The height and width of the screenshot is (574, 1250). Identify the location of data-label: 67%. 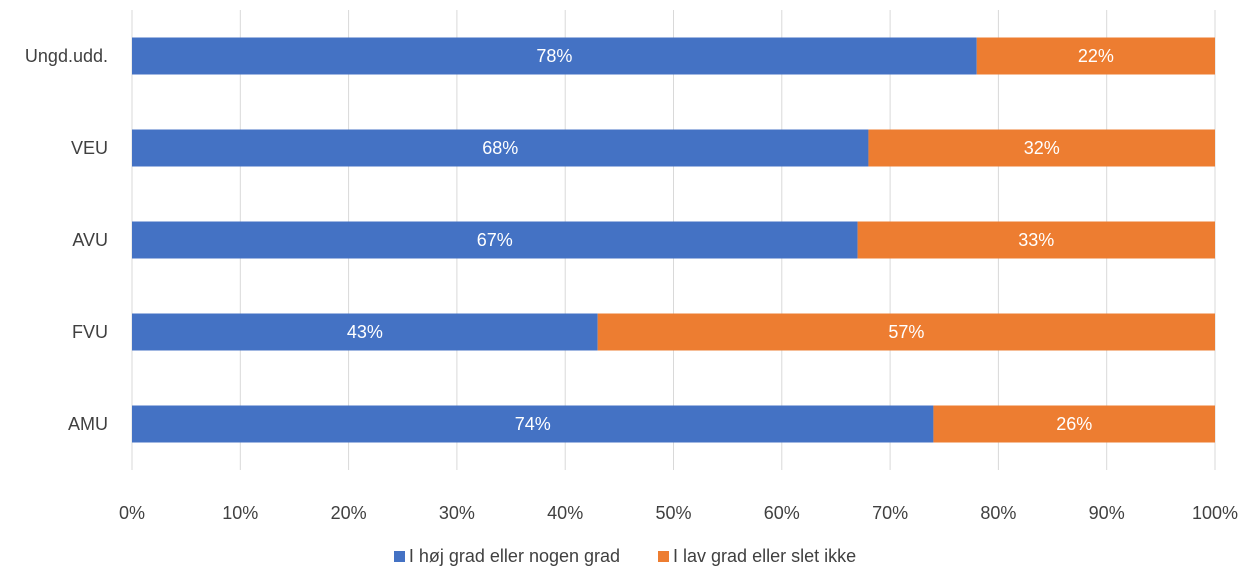
(495, 240).